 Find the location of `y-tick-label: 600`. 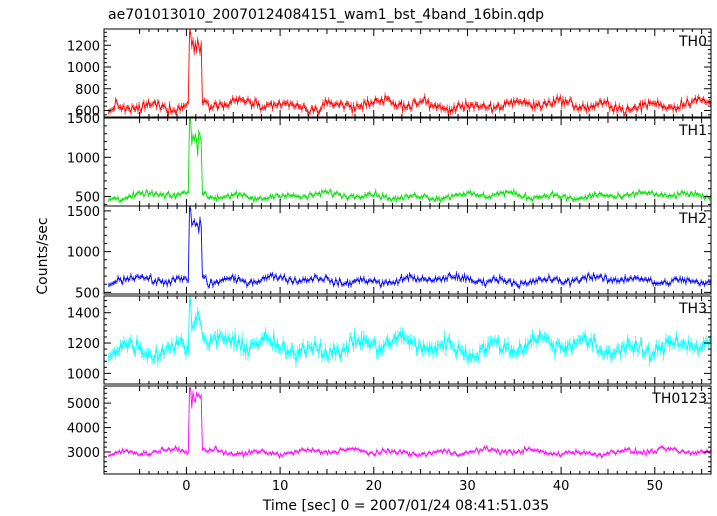

y-tick-label: 600 is located at coordinates (87, 111).